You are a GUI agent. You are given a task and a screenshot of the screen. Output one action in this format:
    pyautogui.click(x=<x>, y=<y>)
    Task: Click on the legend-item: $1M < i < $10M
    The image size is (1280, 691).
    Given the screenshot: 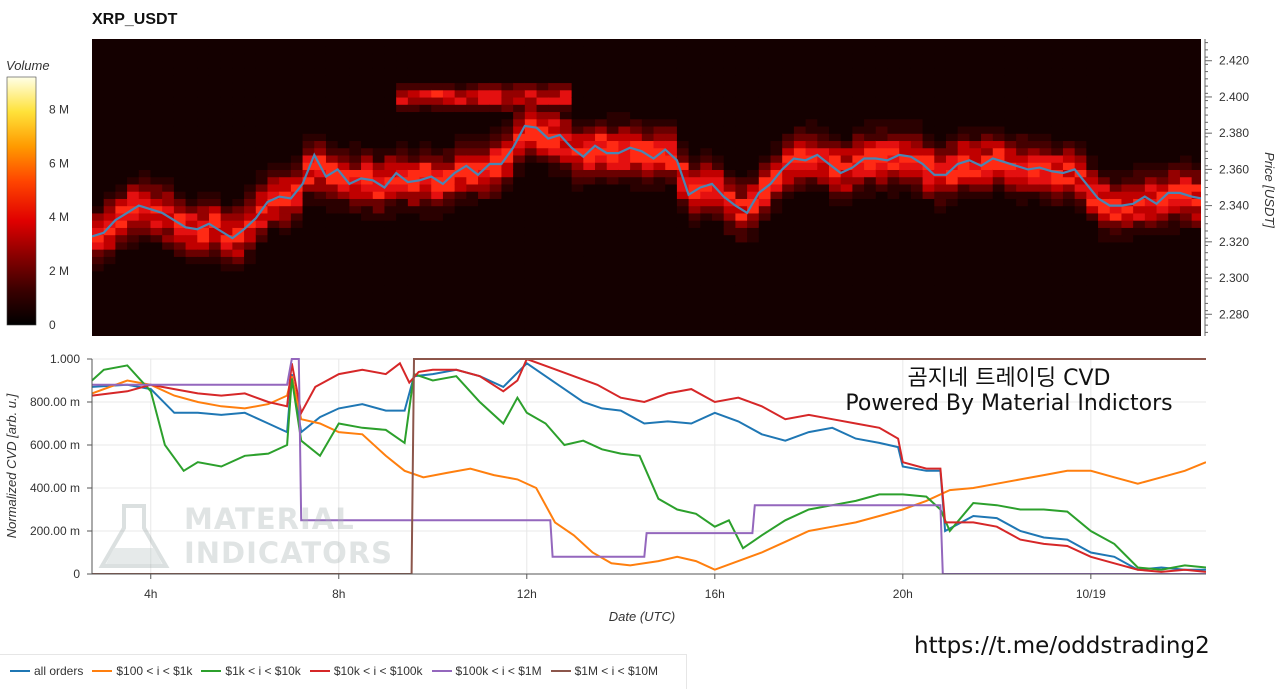 What is the action you would take?
    pyautogui.click(x=604, y=671)
    